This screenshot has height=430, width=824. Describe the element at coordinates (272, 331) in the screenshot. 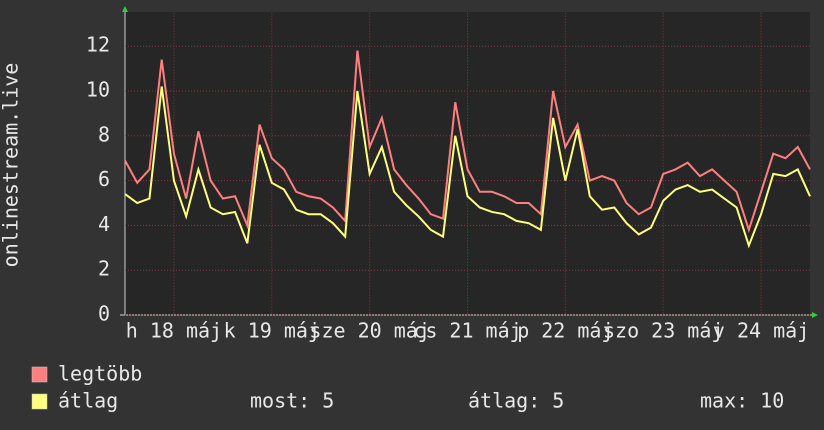

I see `x-tick-label: k 19 máj` at that location.